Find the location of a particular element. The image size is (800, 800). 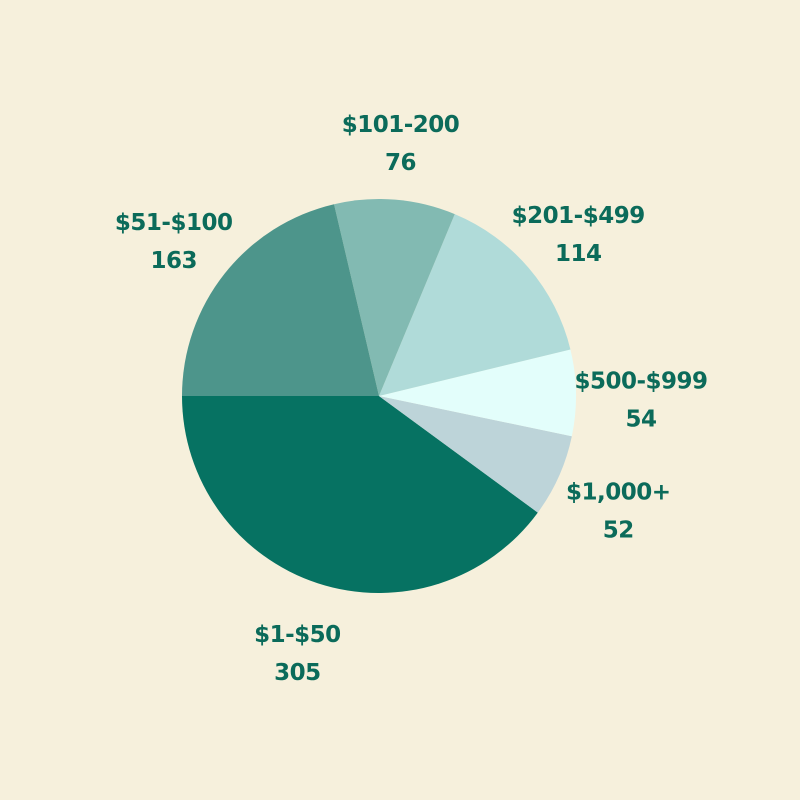

slice-value-label: 305 is located at coordinates (297, 673).